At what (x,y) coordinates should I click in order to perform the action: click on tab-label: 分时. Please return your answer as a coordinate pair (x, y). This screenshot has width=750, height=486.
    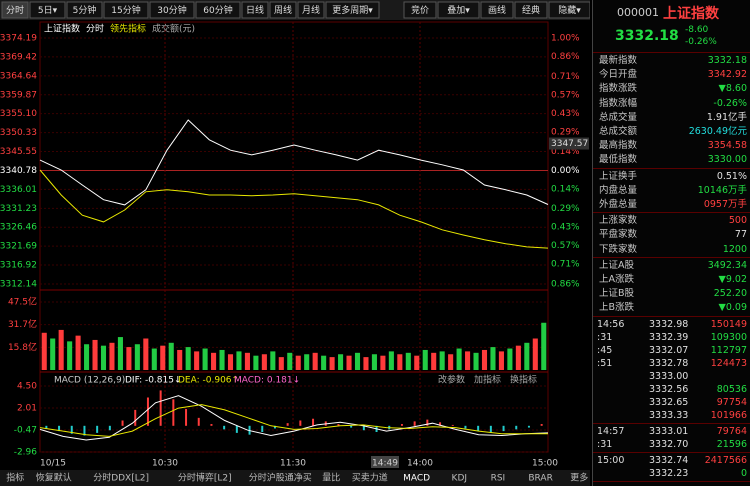
    Looking at the image, I should click on (15, 10).